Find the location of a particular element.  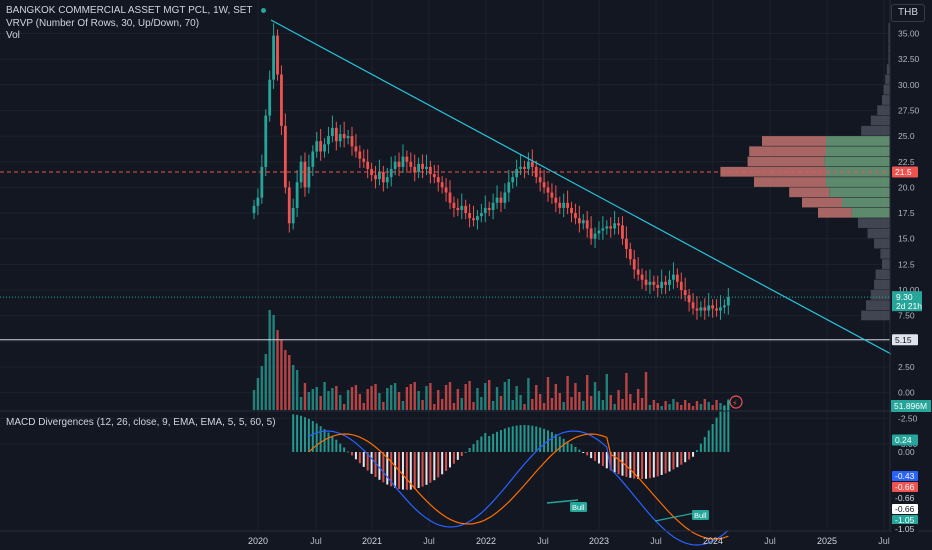

volume-badge-bg is located at coordinates (911, 406).